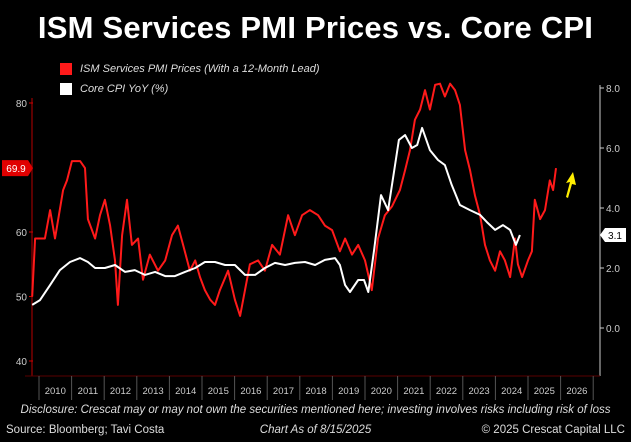 This screenshot has height=442, width=631. What do you see at coordinates (283, 391) in the screenshot?
I see `x-tick-label: 2017` at bounding box center [283, 391].